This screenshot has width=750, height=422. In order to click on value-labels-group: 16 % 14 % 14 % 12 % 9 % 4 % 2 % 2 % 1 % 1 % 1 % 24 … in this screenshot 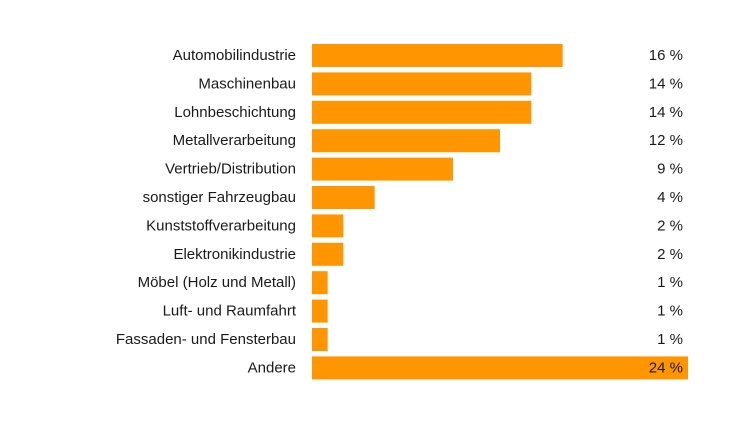, I will do `click(666, 211)`.